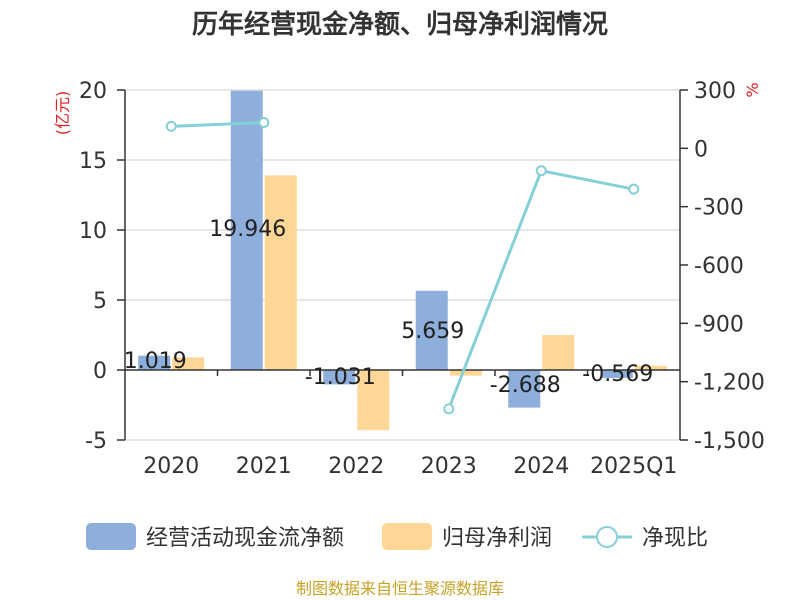 This screenshot has height=600, width=800. I want to click on y-right-tick-label: 0, so click(701, 149).